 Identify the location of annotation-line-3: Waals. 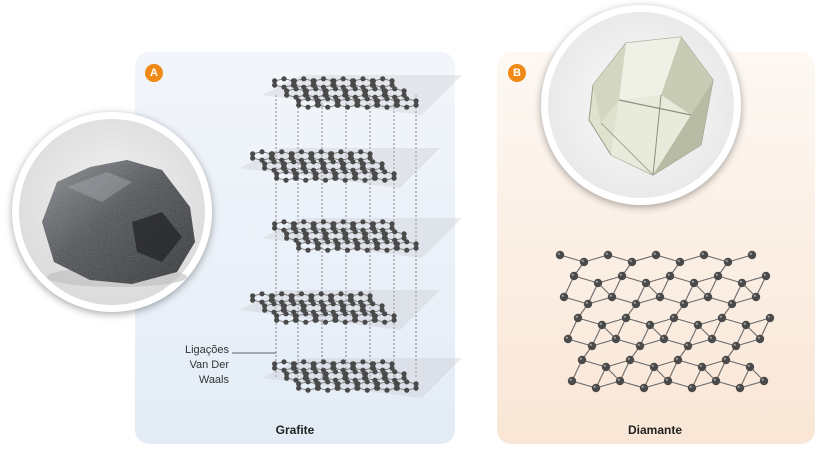
(213, 380).